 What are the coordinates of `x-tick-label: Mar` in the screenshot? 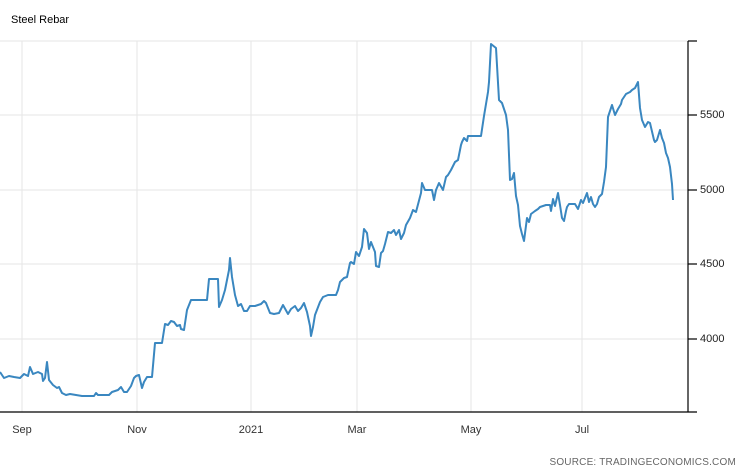 It's located at (357, 430).